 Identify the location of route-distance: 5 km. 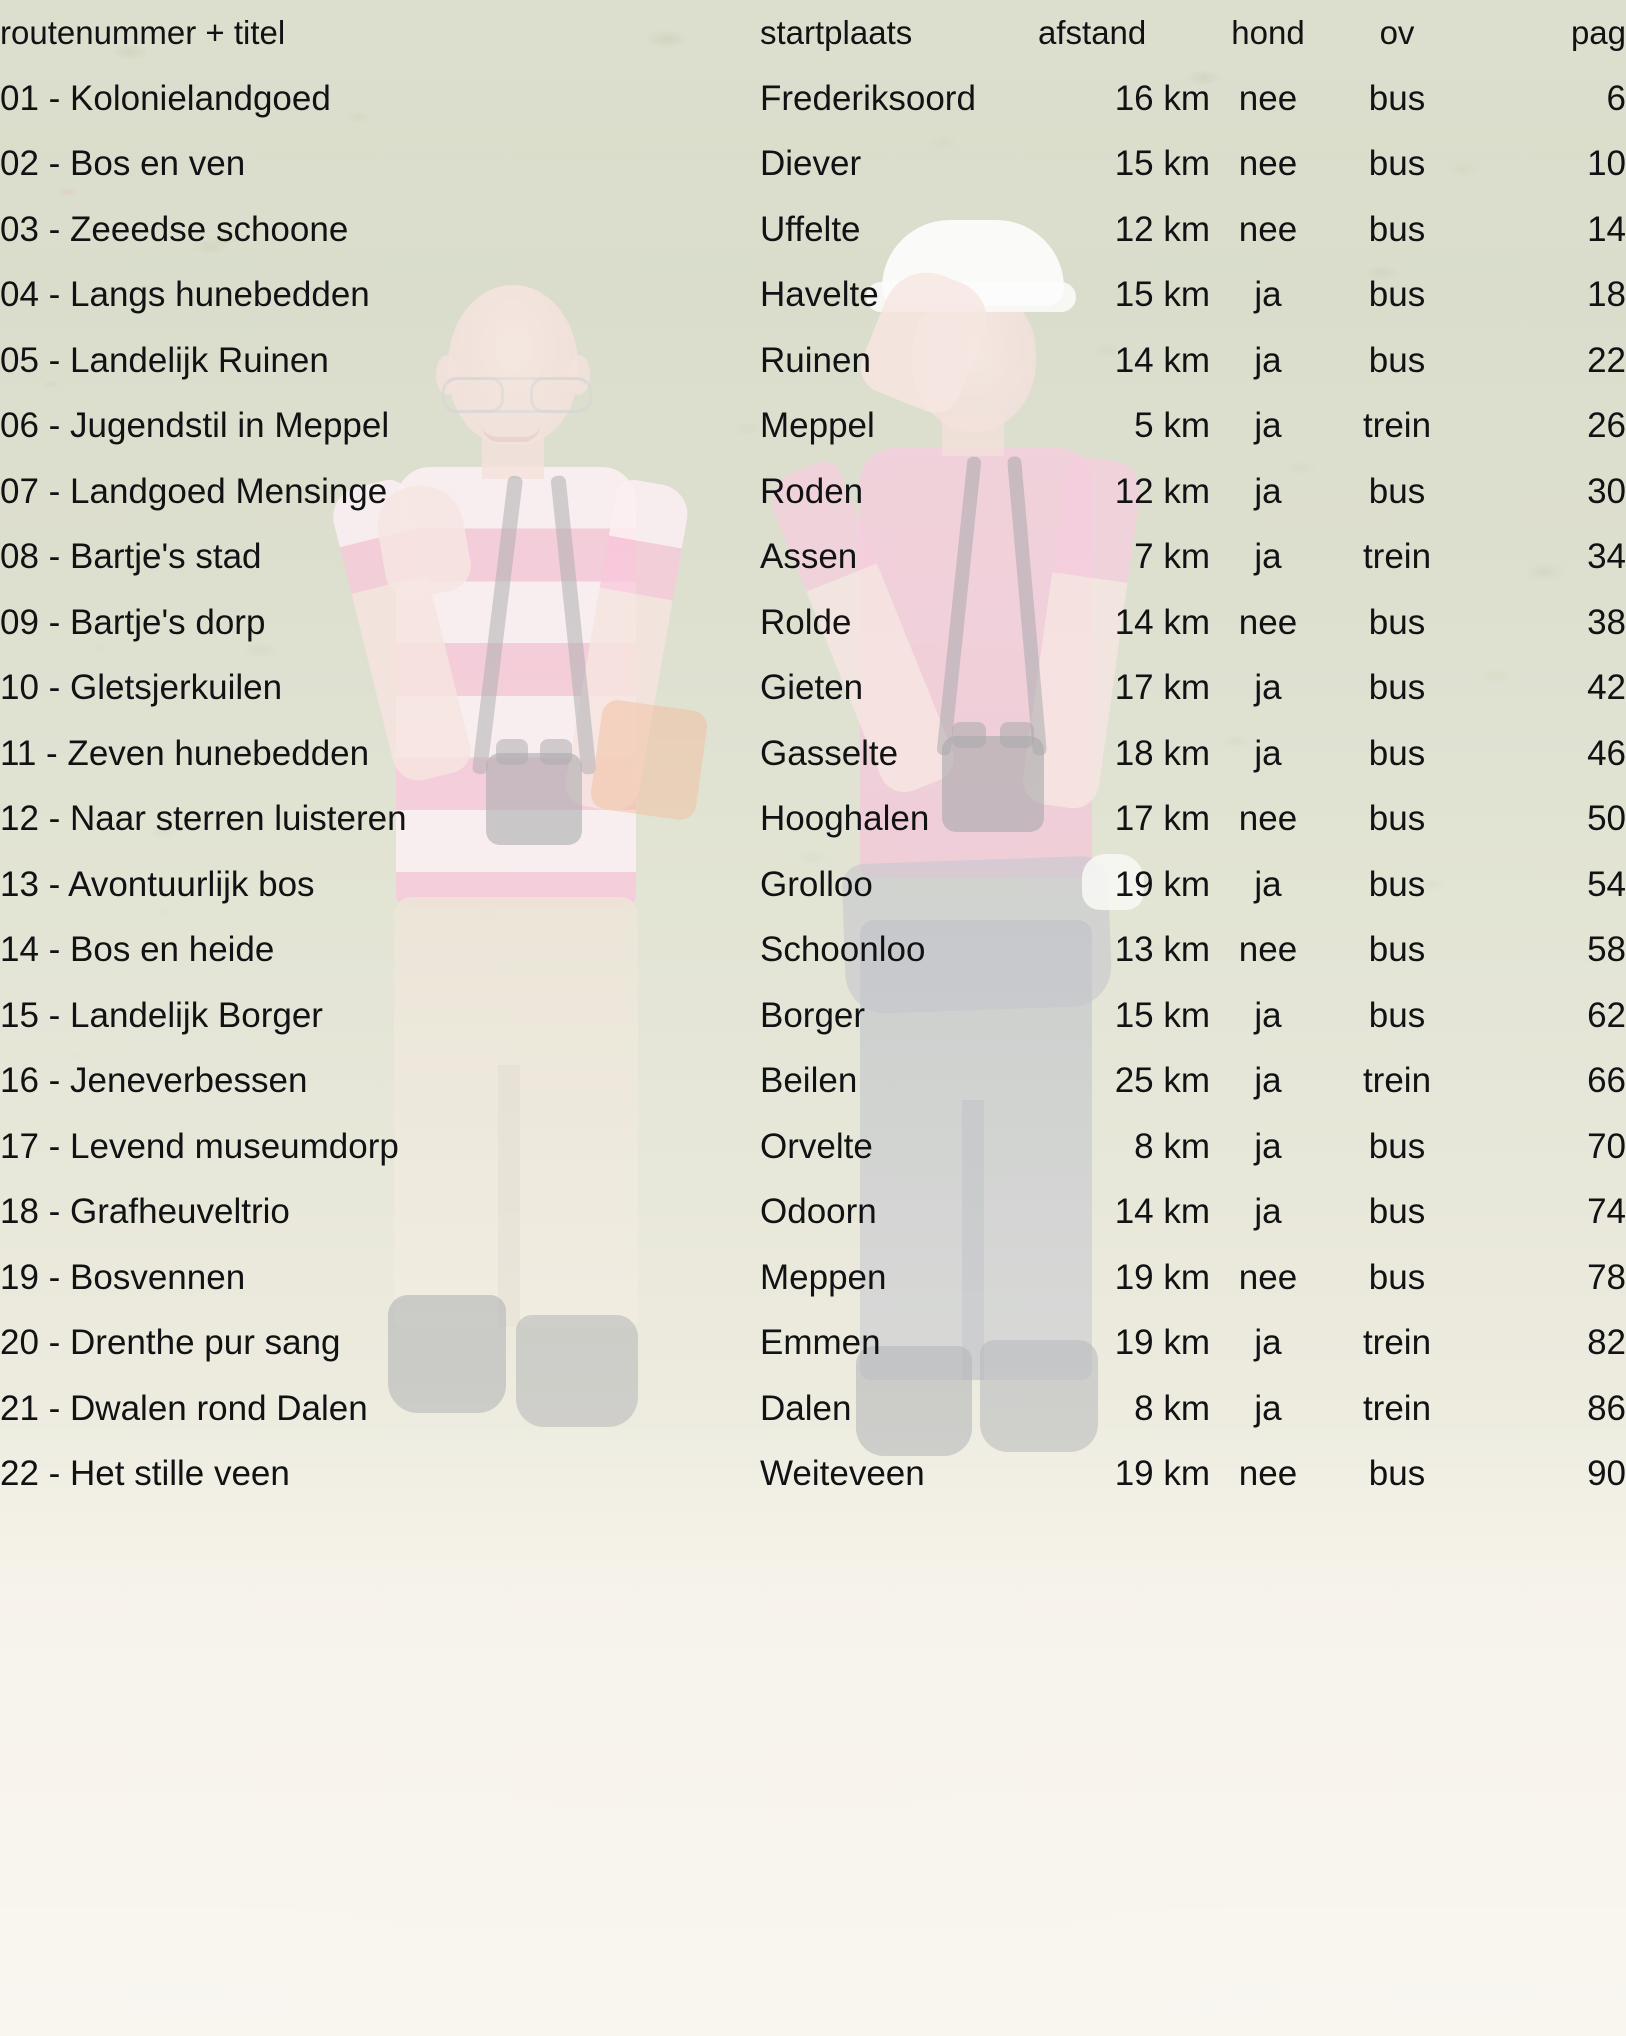
(1172, 426).